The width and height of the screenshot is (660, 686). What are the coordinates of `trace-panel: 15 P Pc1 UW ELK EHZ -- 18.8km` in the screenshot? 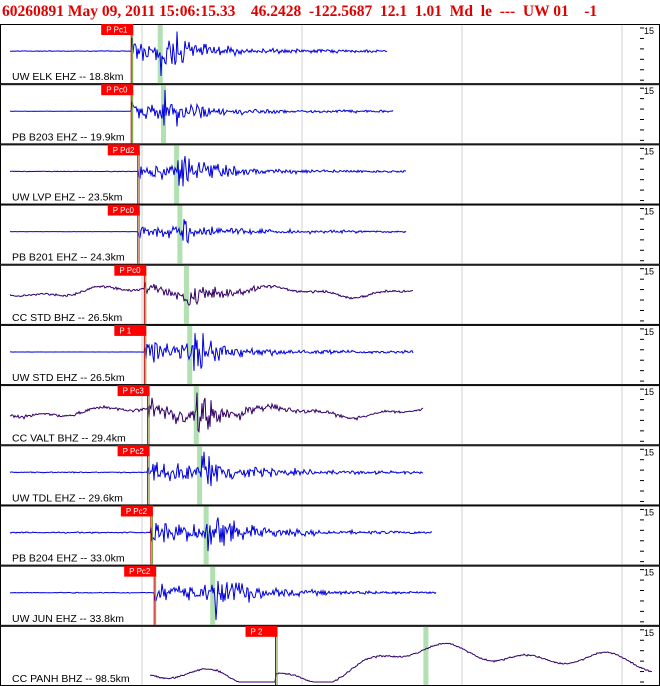 It's located at (330, 54).